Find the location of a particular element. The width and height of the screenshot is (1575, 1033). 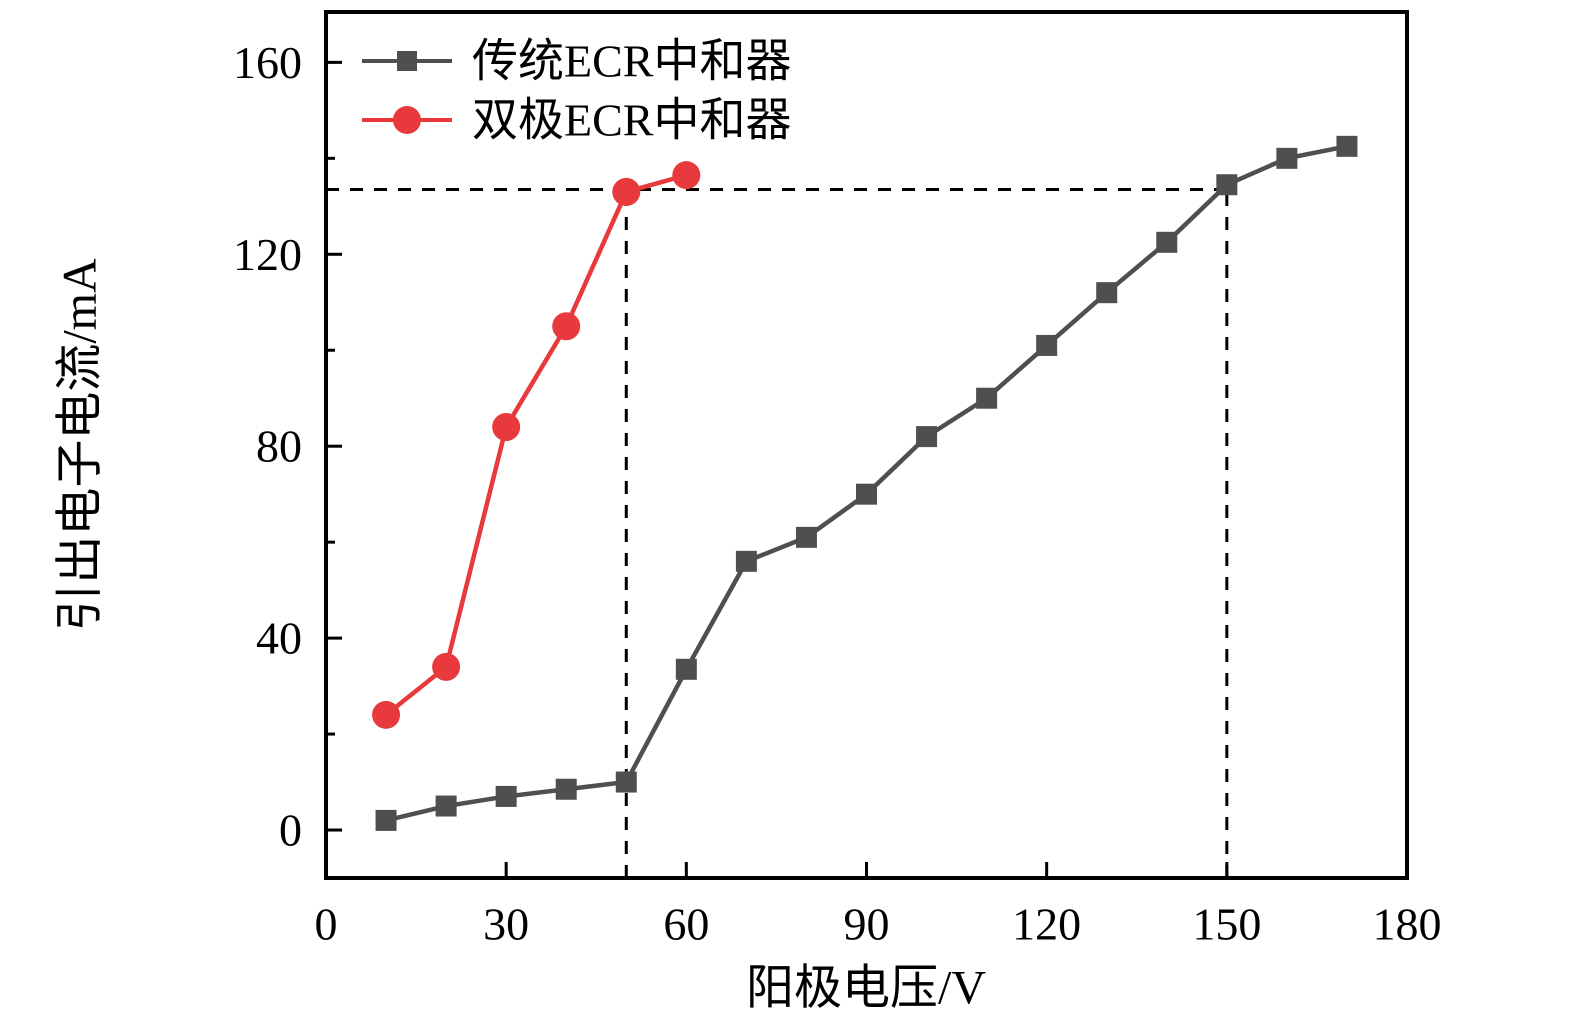

legend-marker-circle is located at coordinates (407, 120).